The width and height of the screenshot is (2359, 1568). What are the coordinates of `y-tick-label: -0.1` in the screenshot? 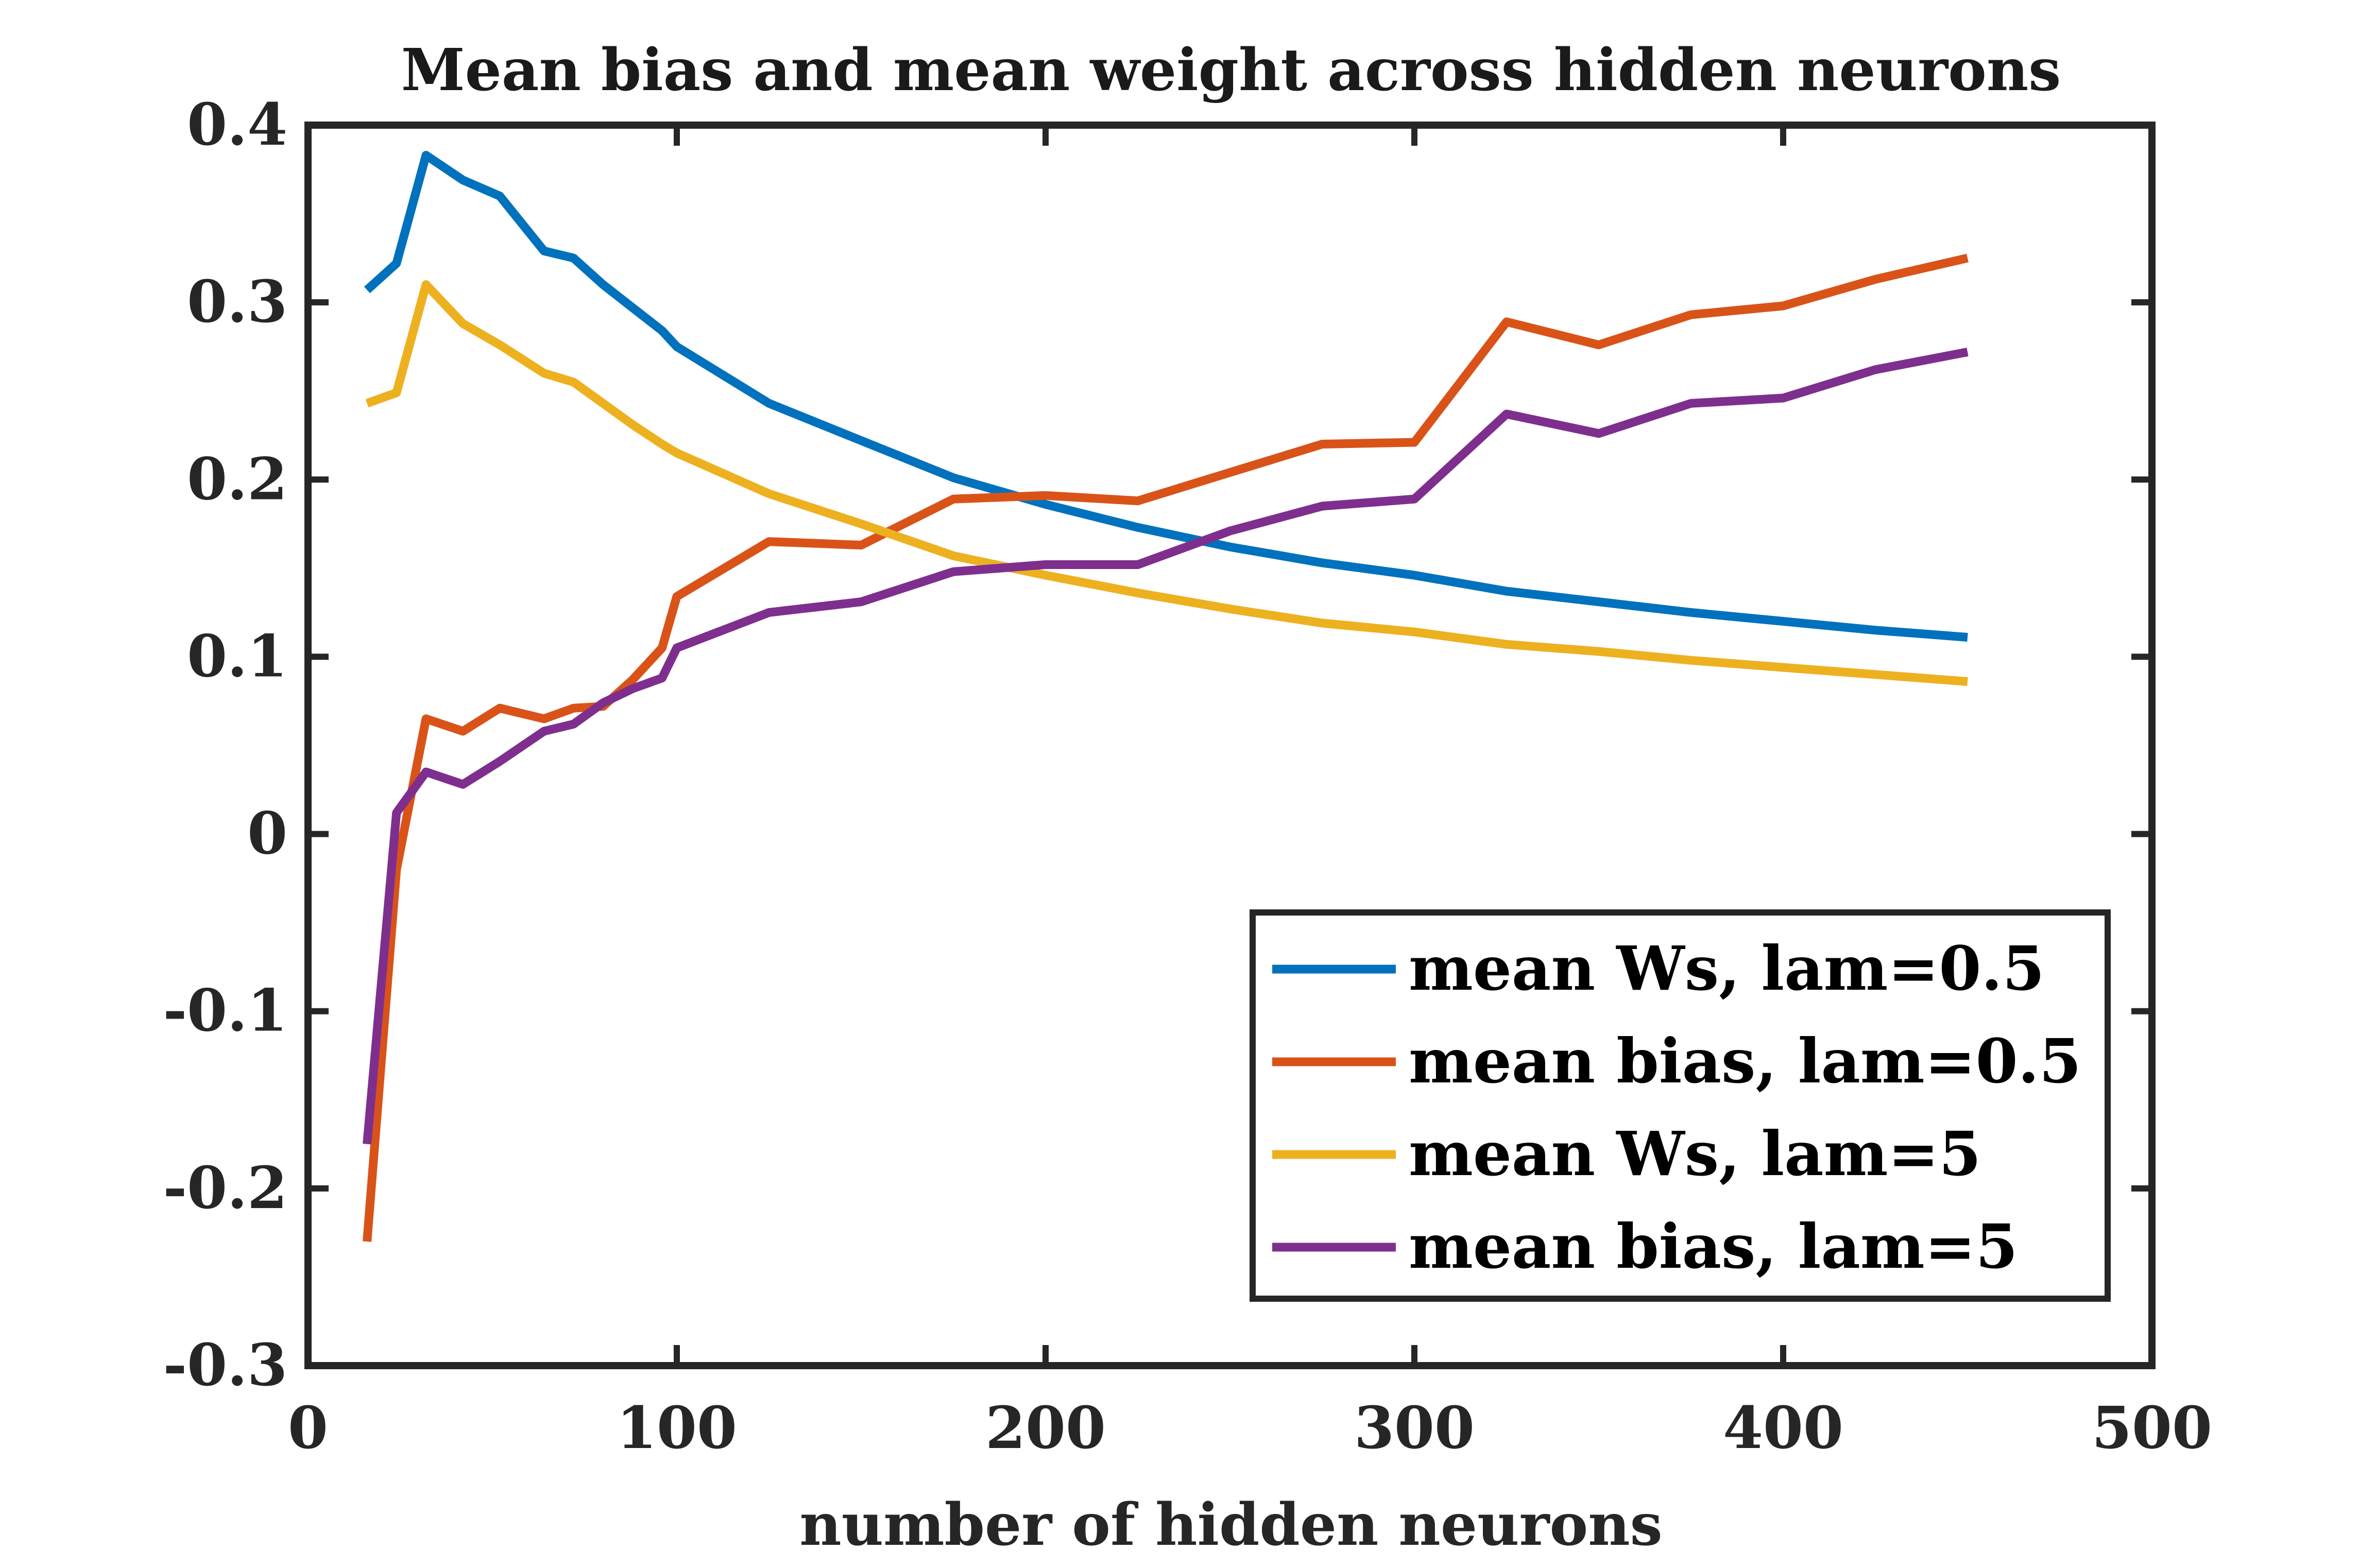 It's located at (225, 1011).